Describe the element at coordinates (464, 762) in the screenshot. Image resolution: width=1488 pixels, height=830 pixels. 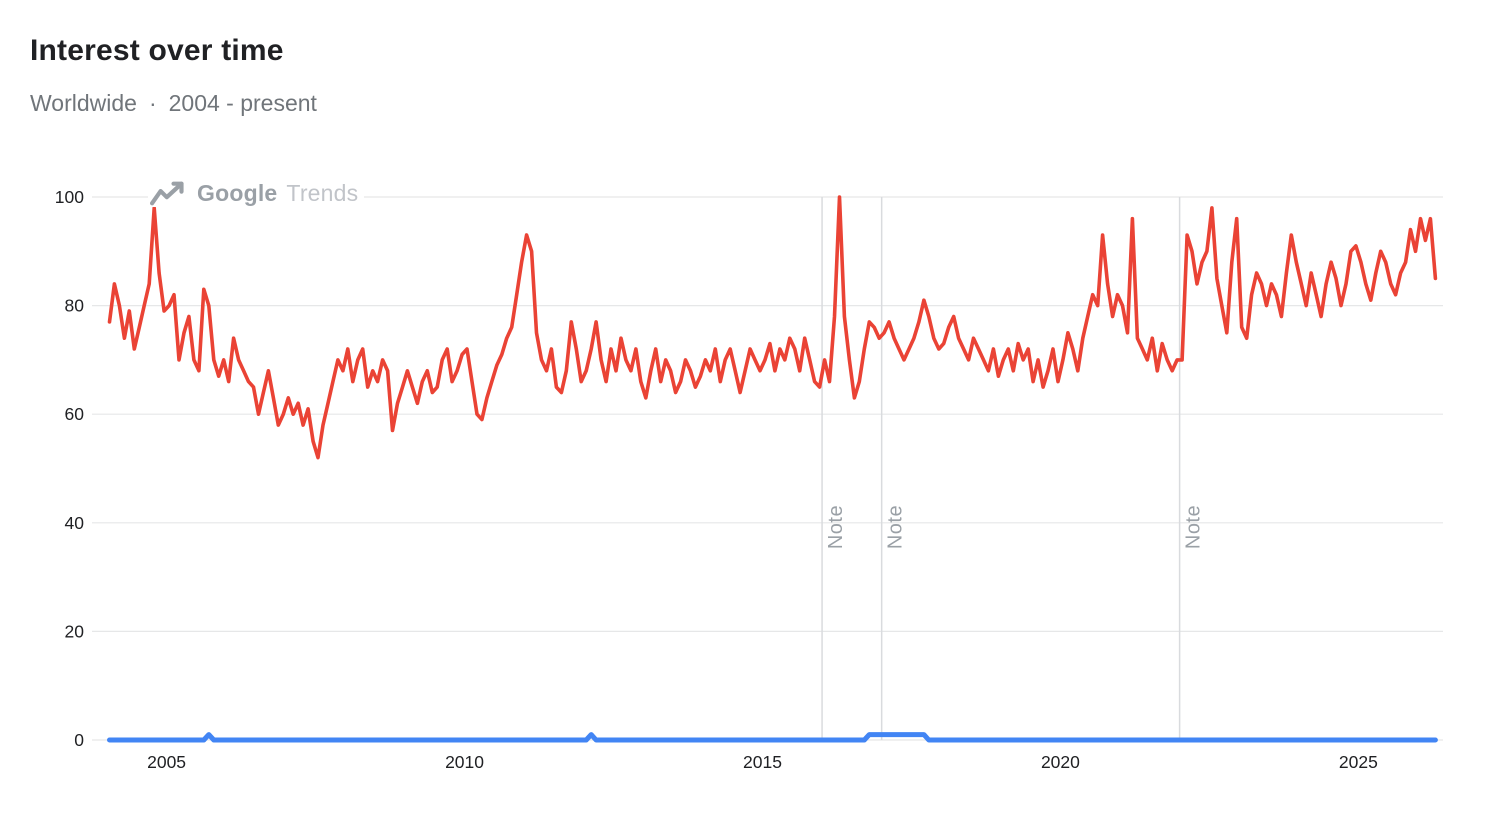
I see `x-axis-tick-label: 2010` at that location.